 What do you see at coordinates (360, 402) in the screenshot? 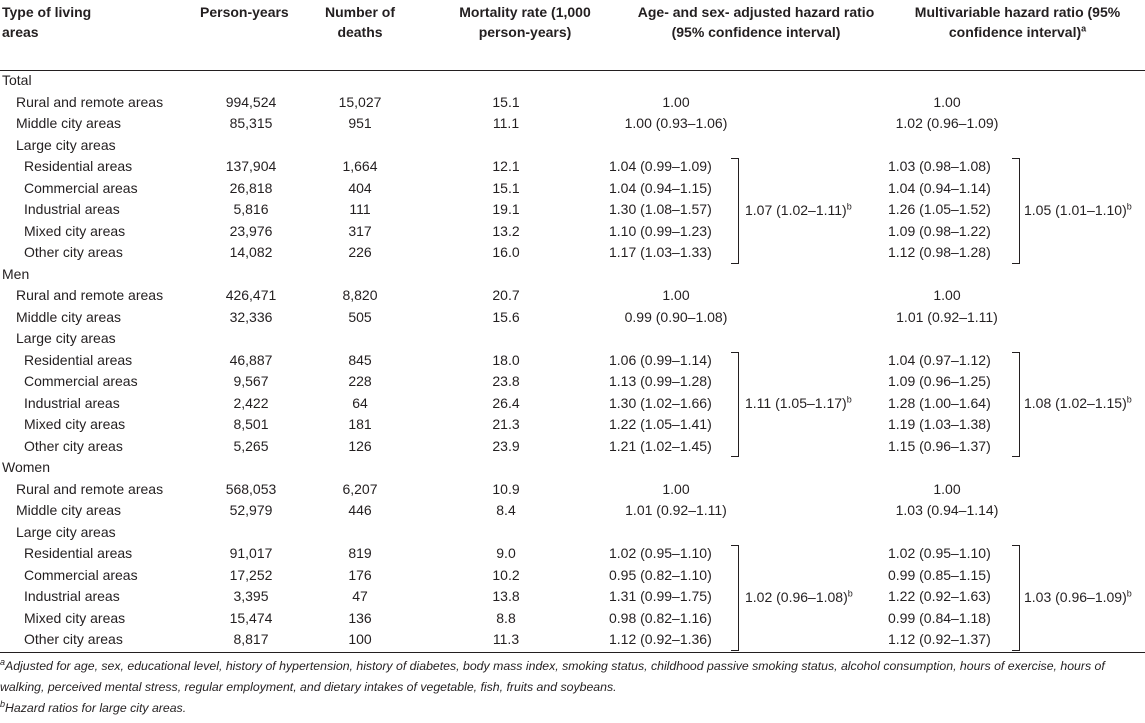
I see `deaths-cell: 64` at bounding box center [360, 402].